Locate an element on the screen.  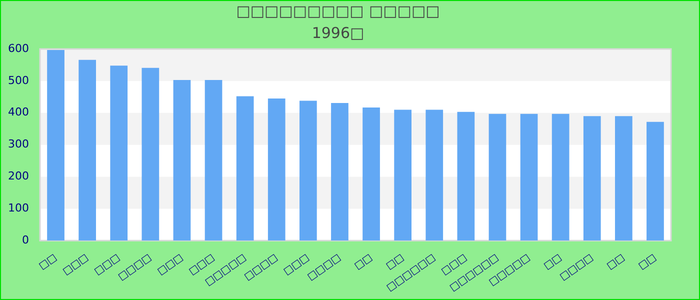
y-tick-label: 500 is located at coordinates (18, 80).